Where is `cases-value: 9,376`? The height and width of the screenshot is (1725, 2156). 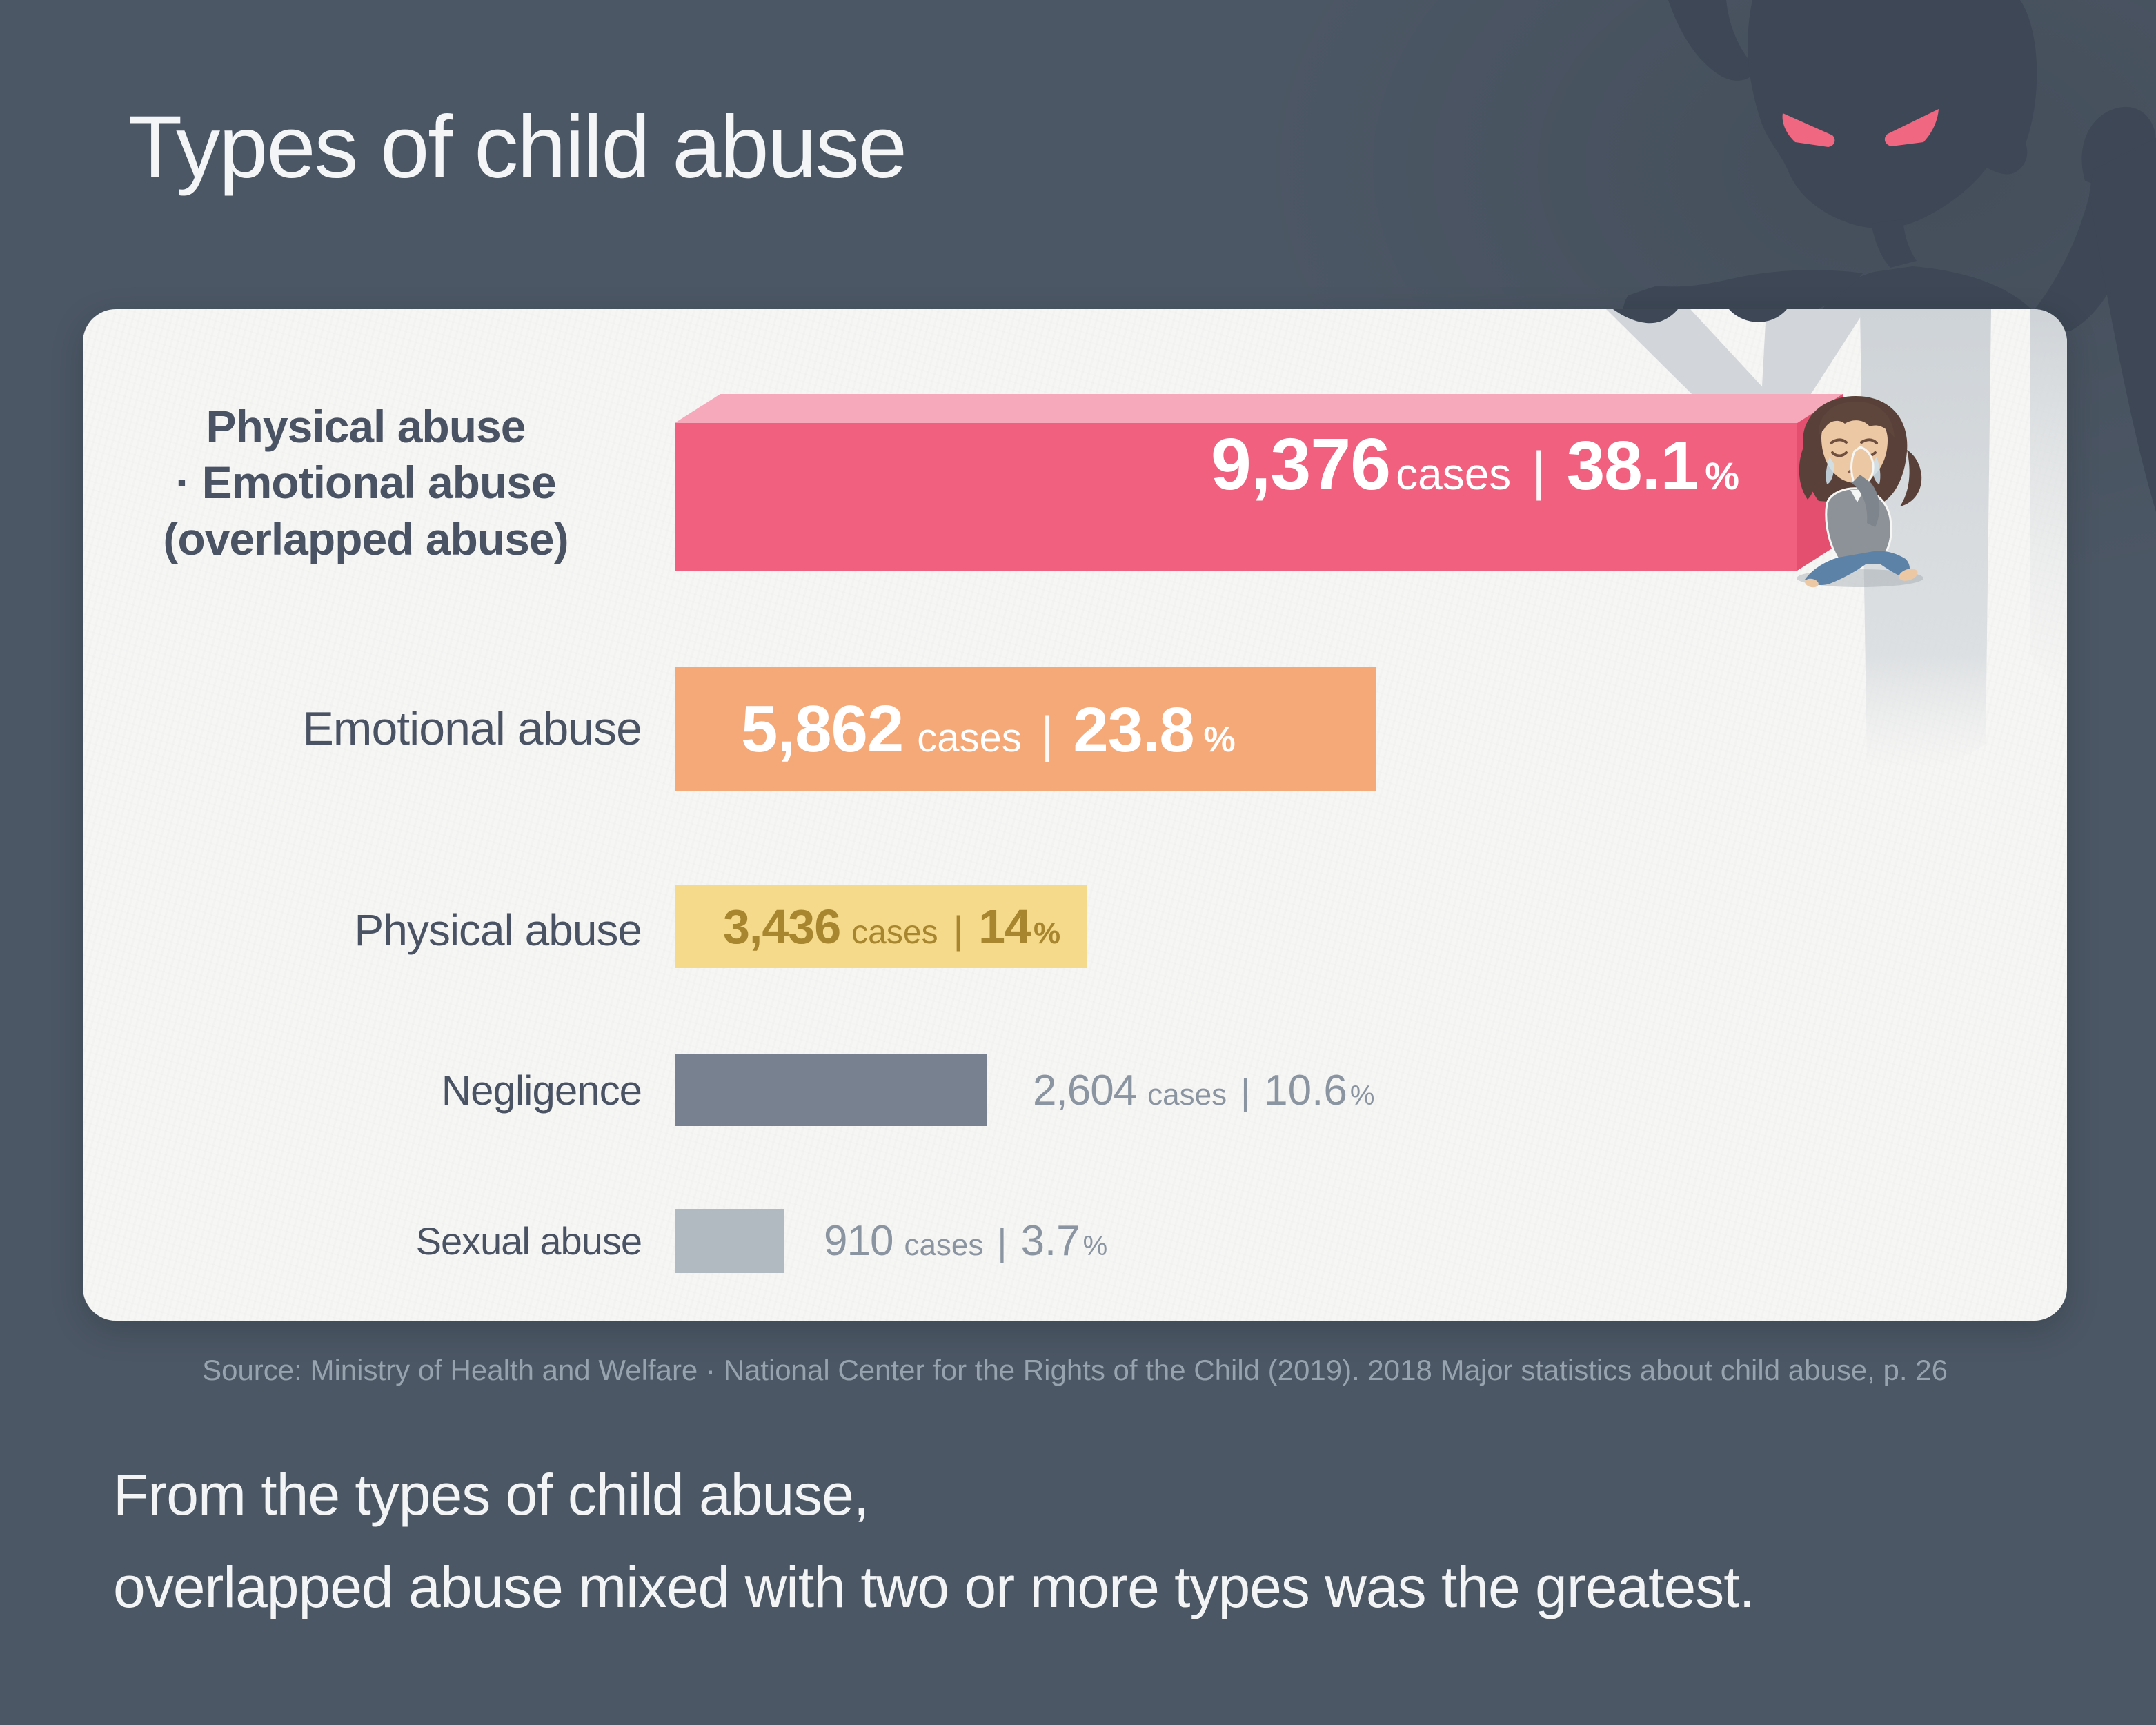 cases-value: 9,376 is located at coordinates (1300, 464).